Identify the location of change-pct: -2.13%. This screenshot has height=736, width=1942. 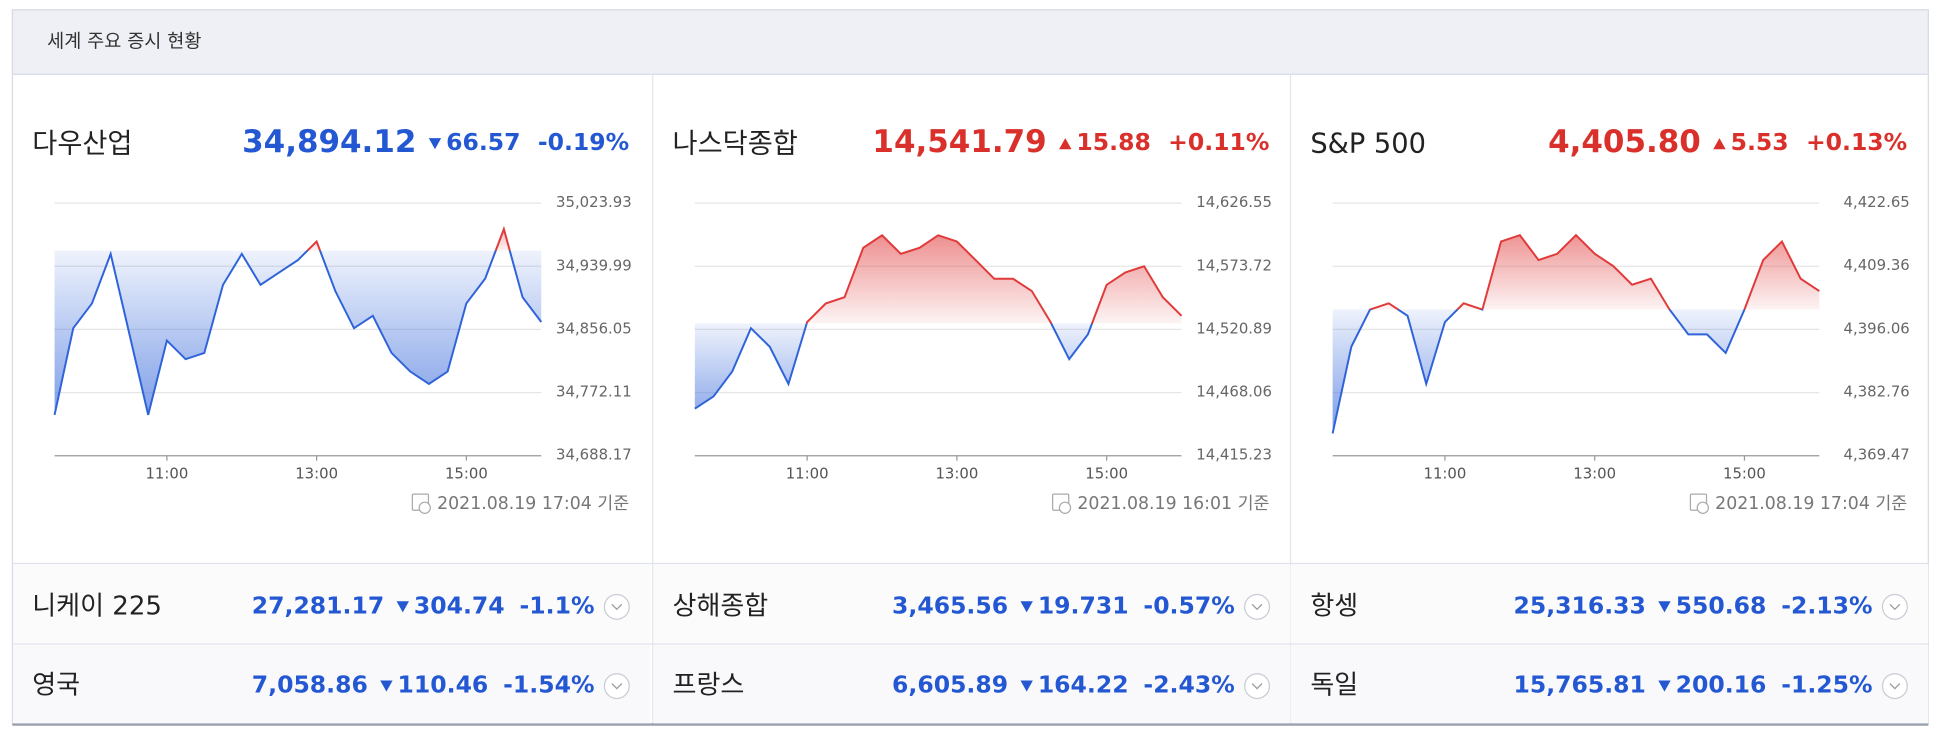
(1826, 605).